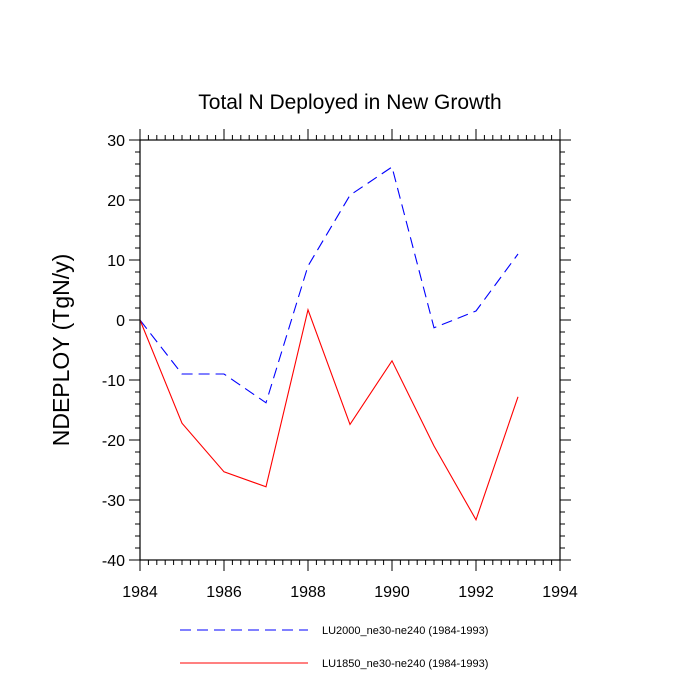  Describe the element at coordinates (476, 592) in the screenshot. I see `x-tick-label: 1992` at that location.